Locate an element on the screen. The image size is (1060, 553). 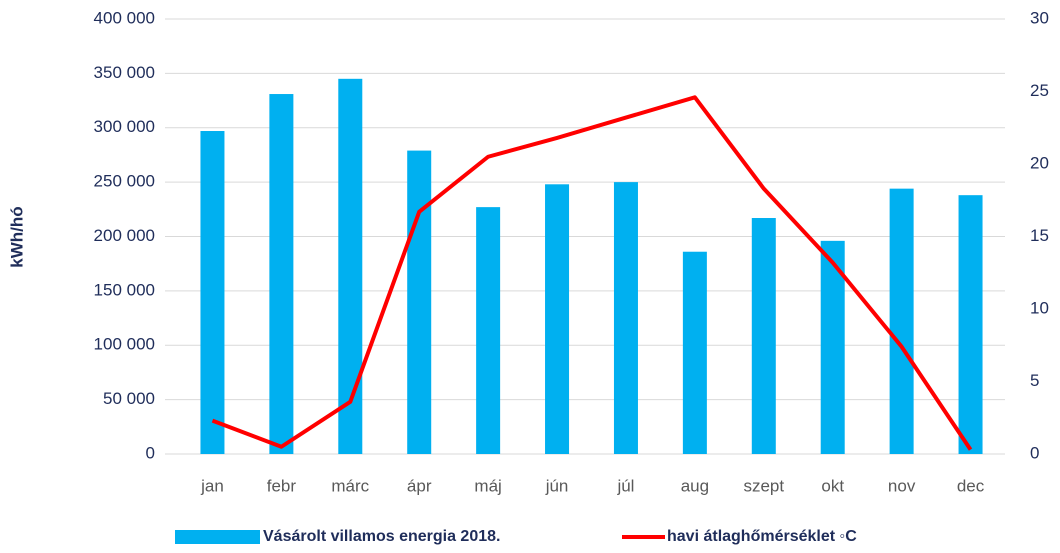
y2-tick-label: 0 is located at coordinates (1034, 452).